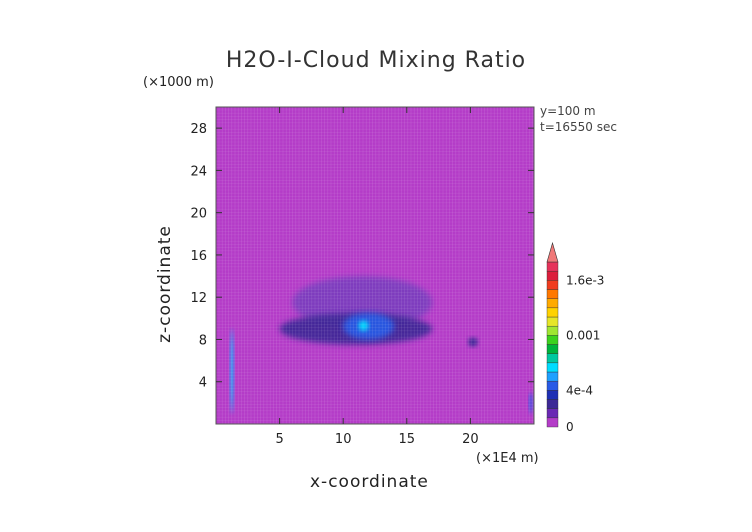  I want to click on chart-title: H2O-I-Cloud Mixing Ratio, so click(376, 60).